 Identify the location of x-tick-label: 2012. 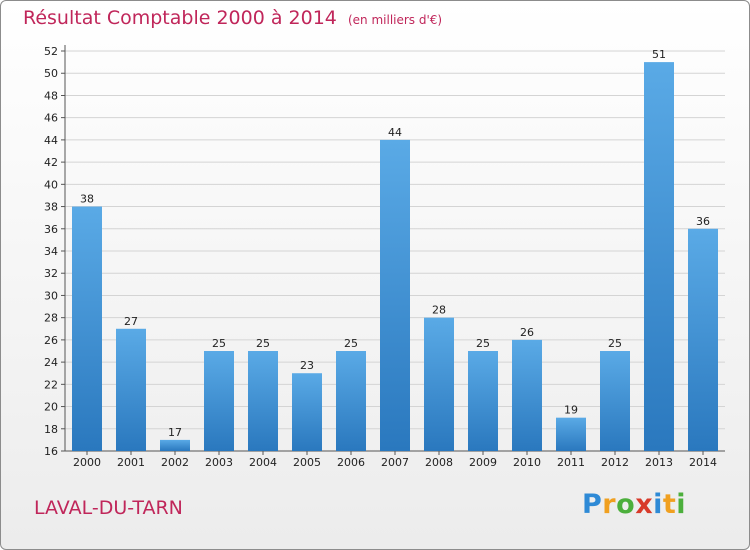
(615, 462).